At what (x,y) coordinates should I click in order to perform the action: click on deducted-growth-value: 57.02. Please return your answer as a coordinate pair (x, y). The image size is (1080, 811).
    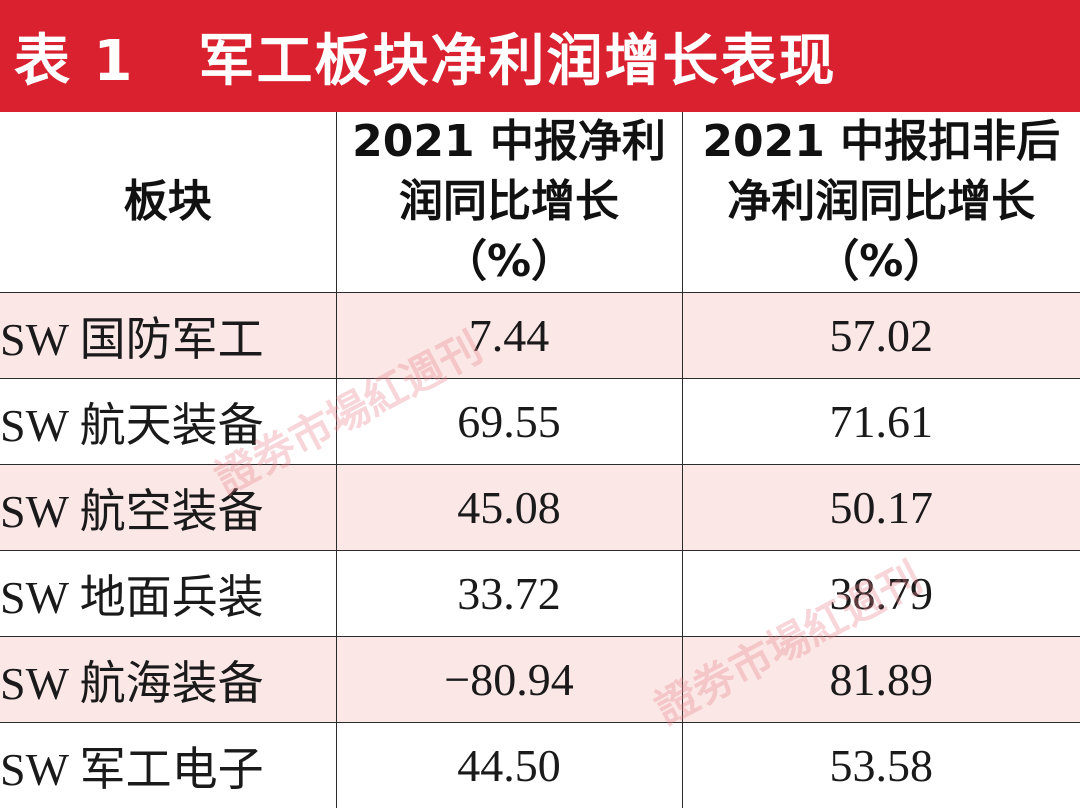
    Looking at the image, I should click on (880, 335).